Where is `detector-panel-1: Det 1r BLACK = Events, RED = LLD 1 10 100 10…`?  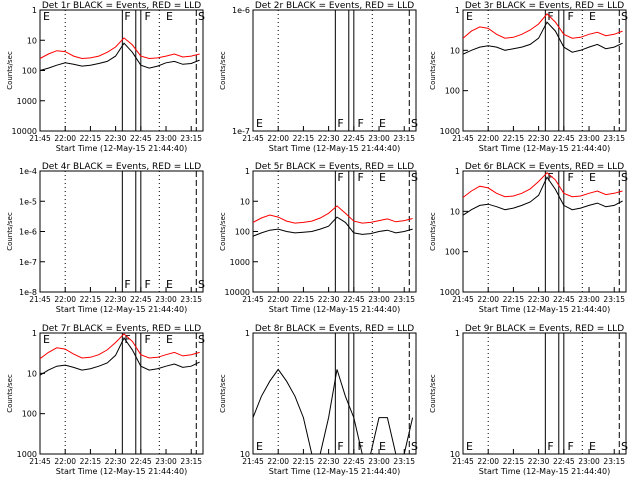
detector-panel-1: Det 1r BLACK = Events, RED = LLD 1 10 100 10… is located at coordinates (105, 77).